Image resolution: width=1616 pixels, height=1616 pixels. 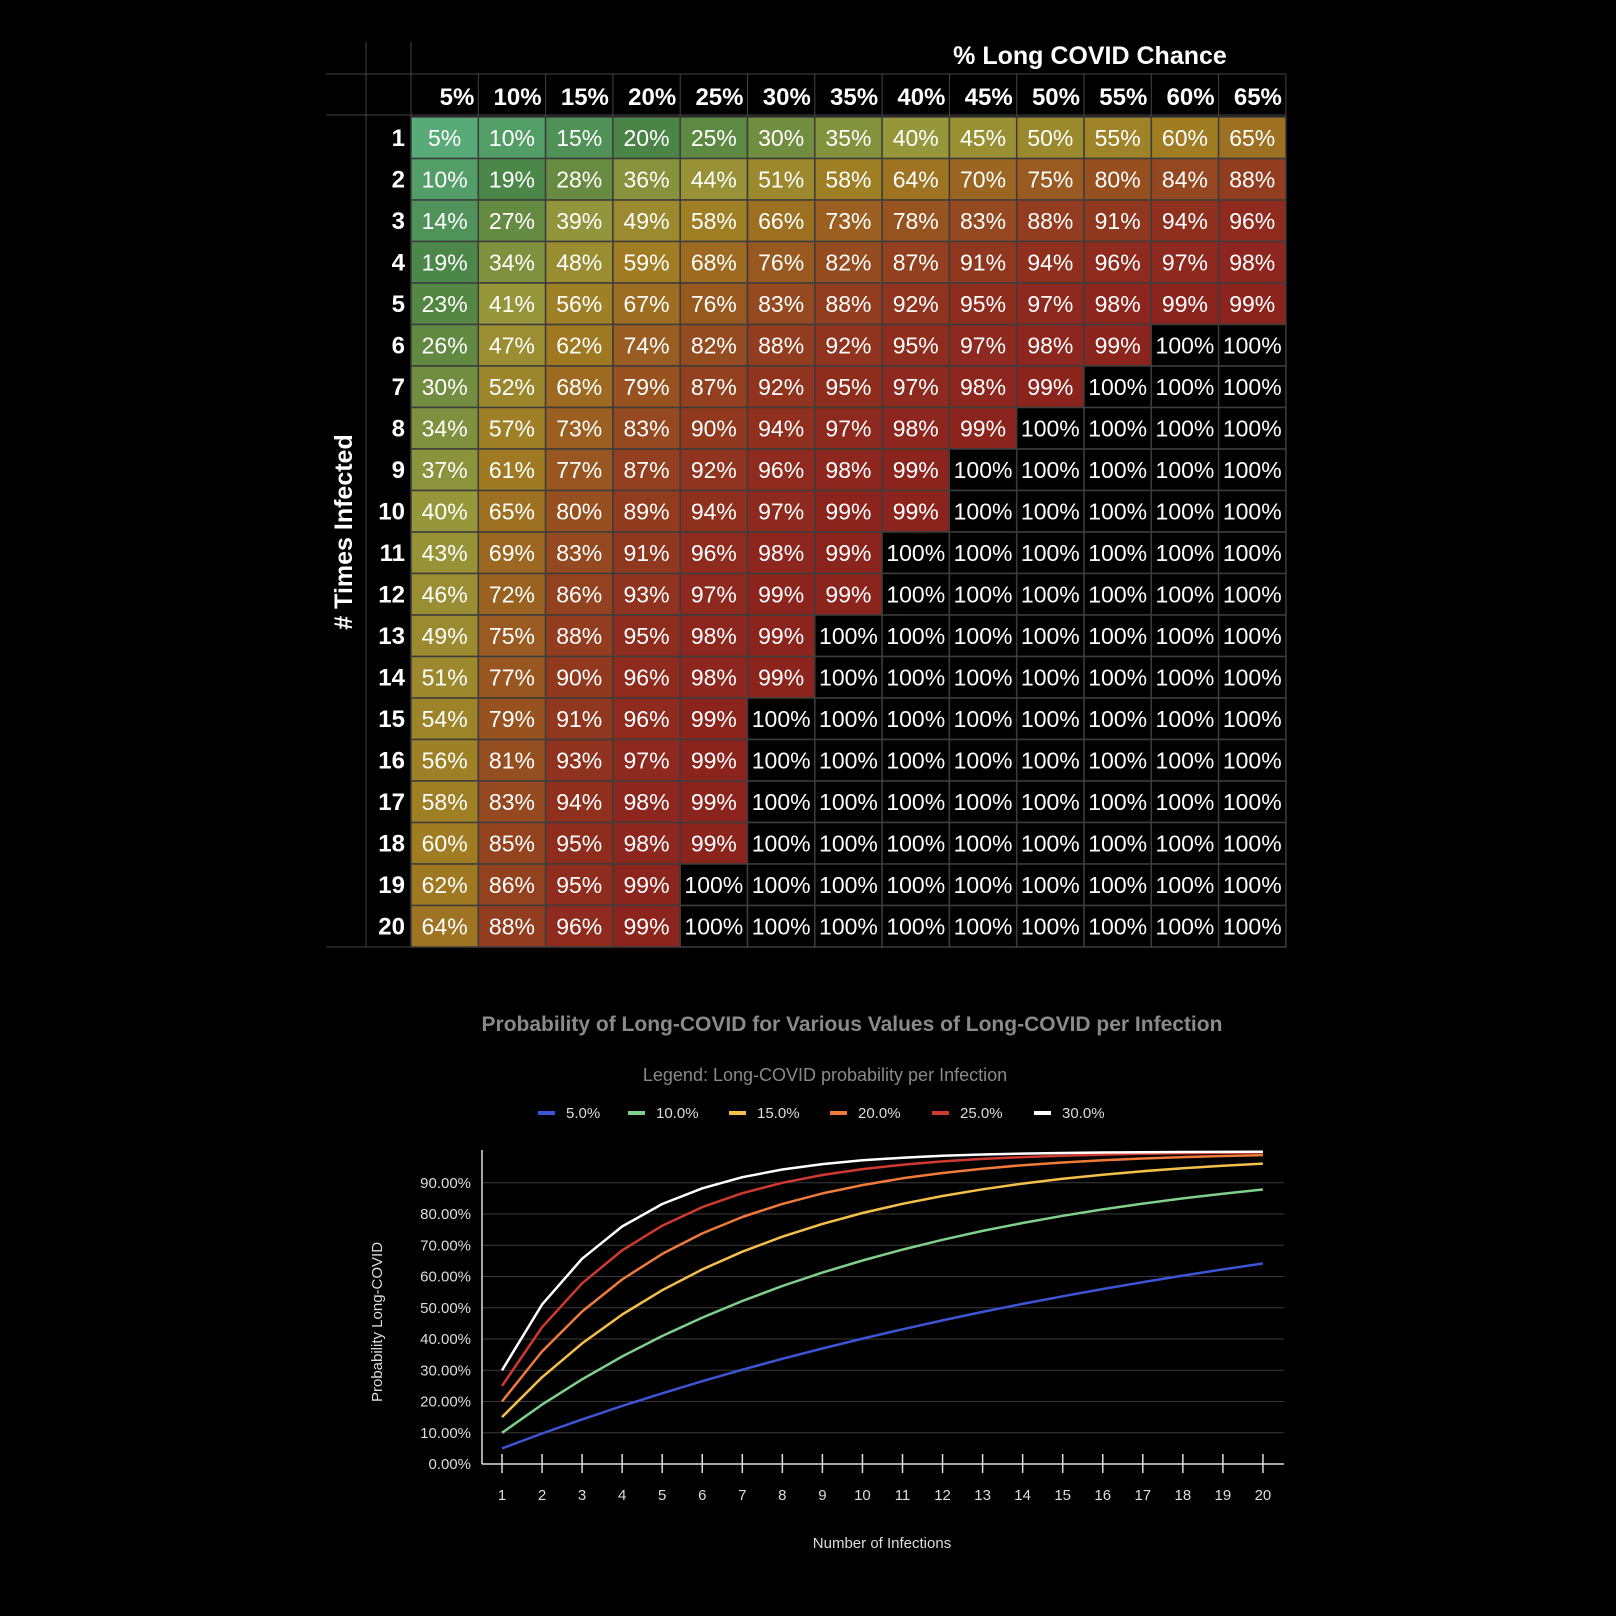 What do you see at coordinates (778, 1113) in the screenshot?
I see `legend-entry: 15.0%` at bounding box center [778, 1113].